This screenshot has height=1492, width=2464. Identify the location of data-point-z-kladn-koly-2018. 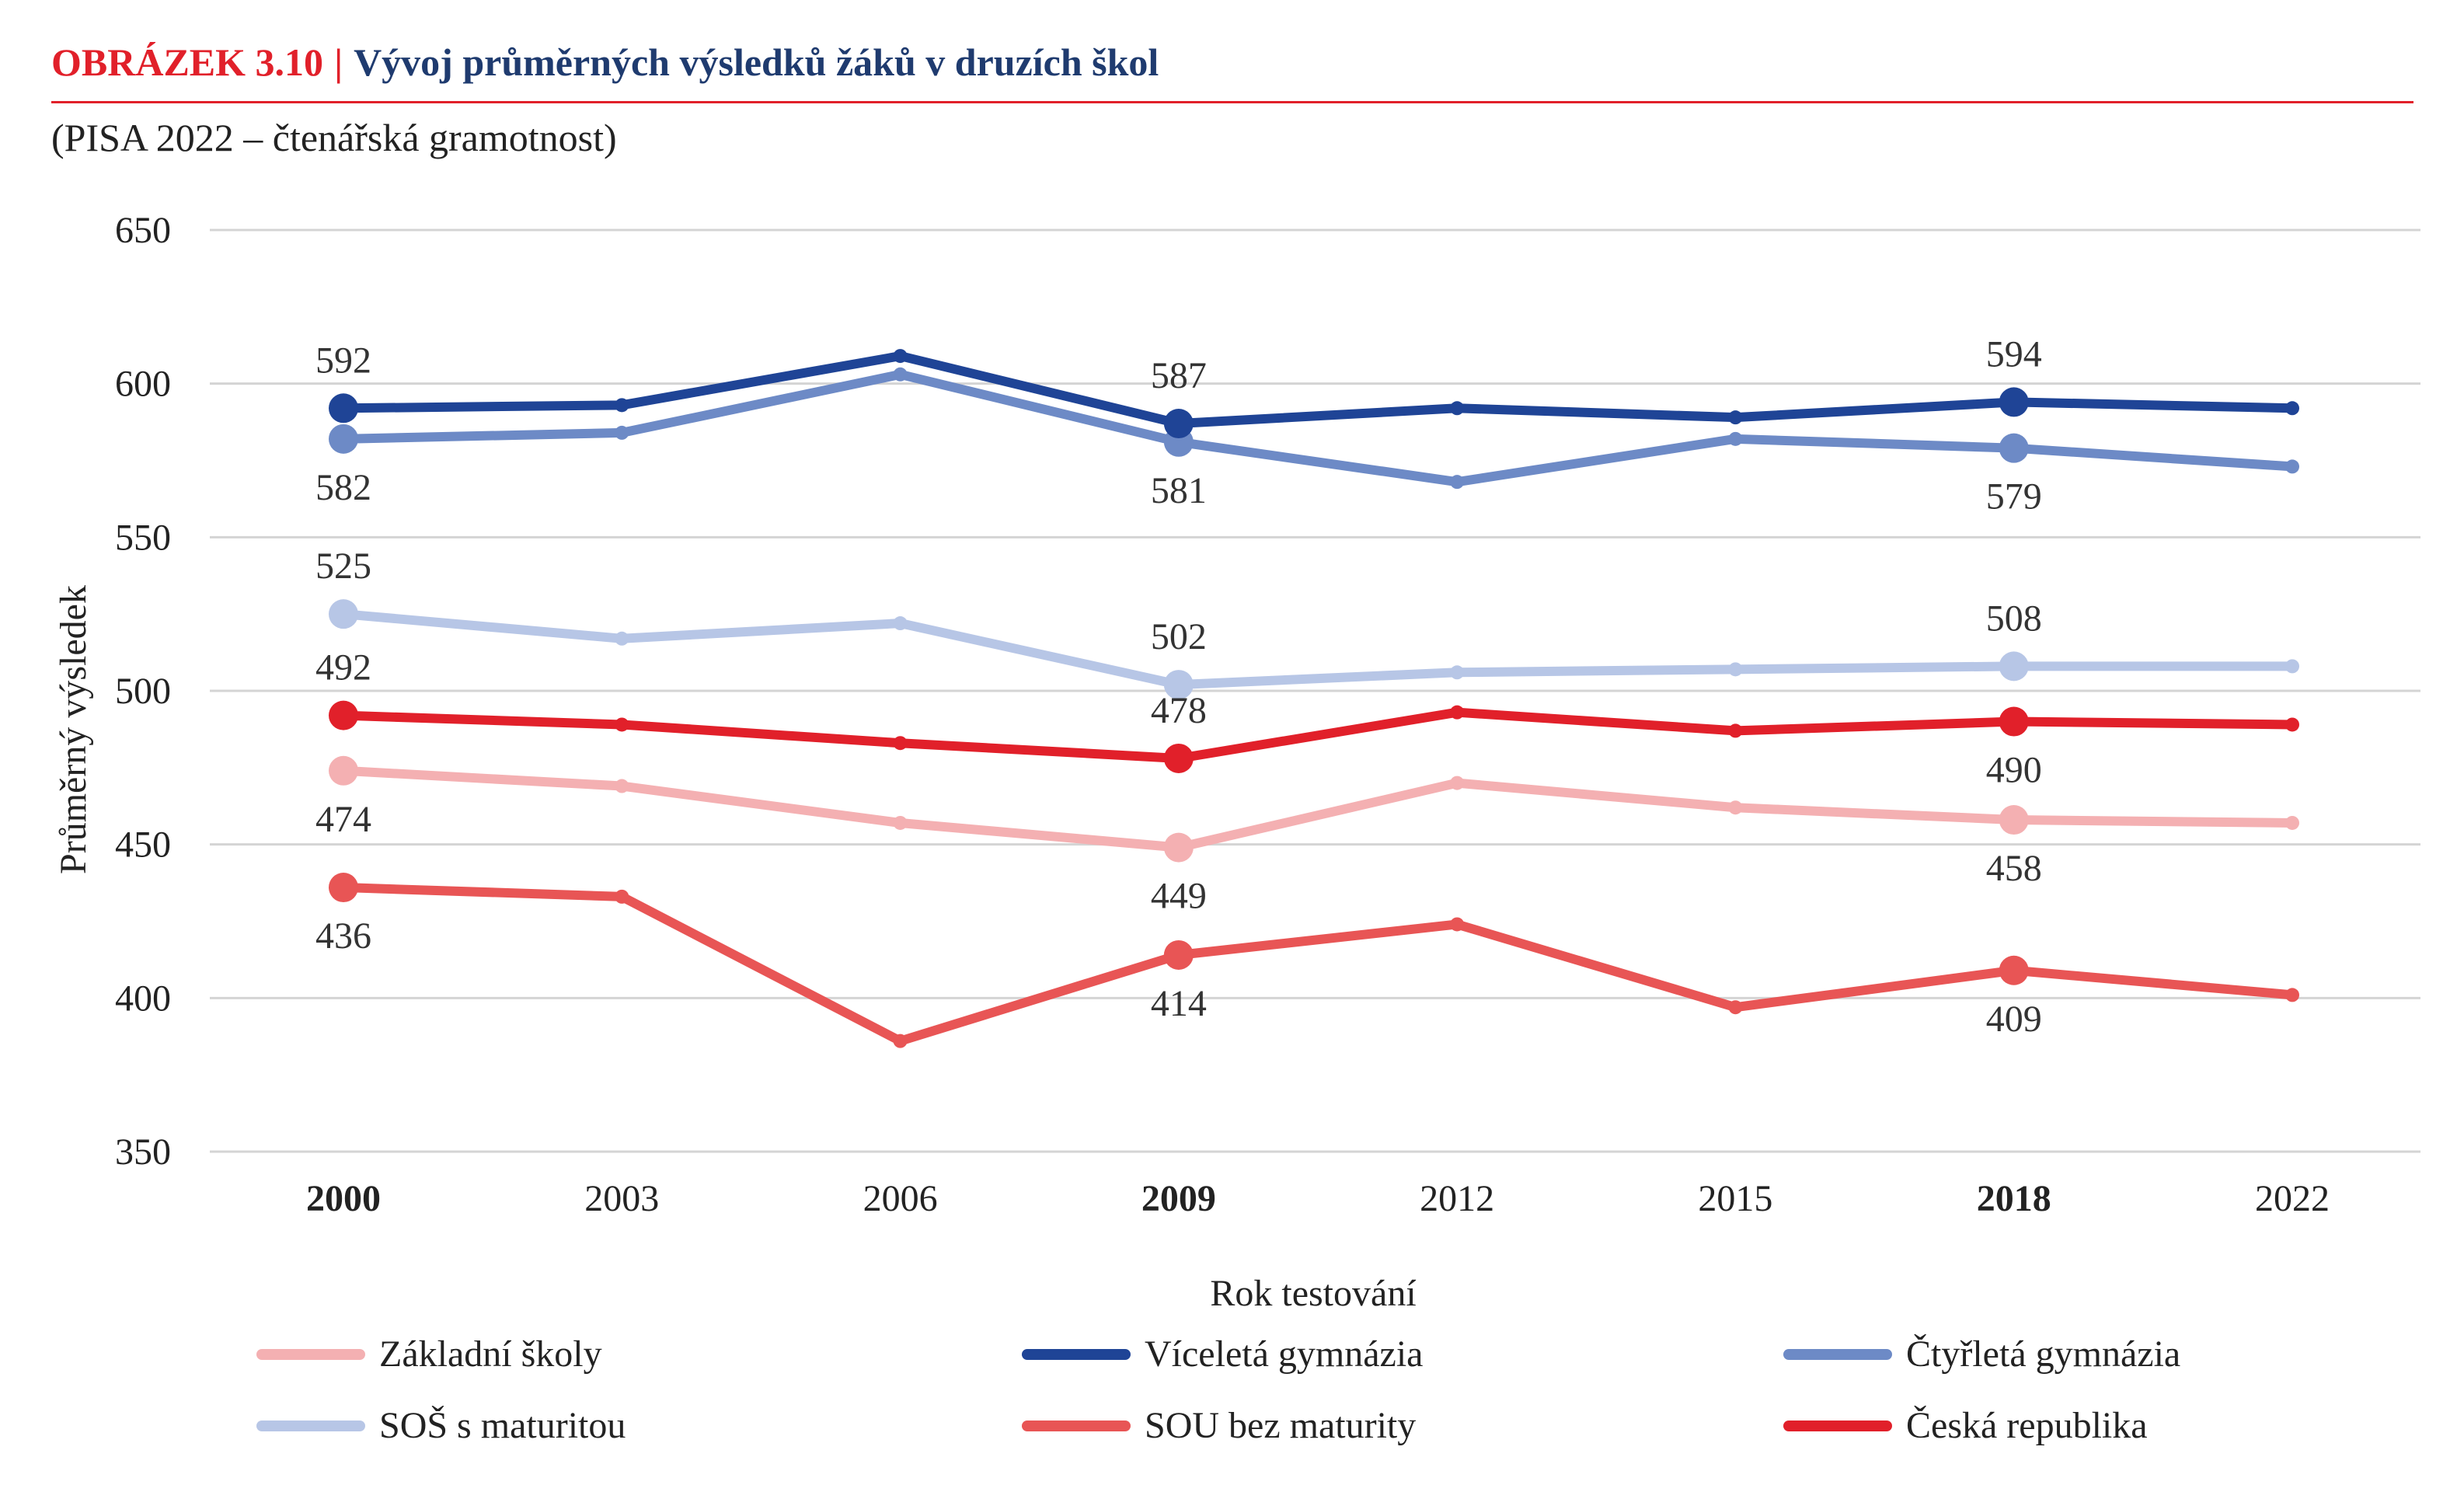
(2014, 820).